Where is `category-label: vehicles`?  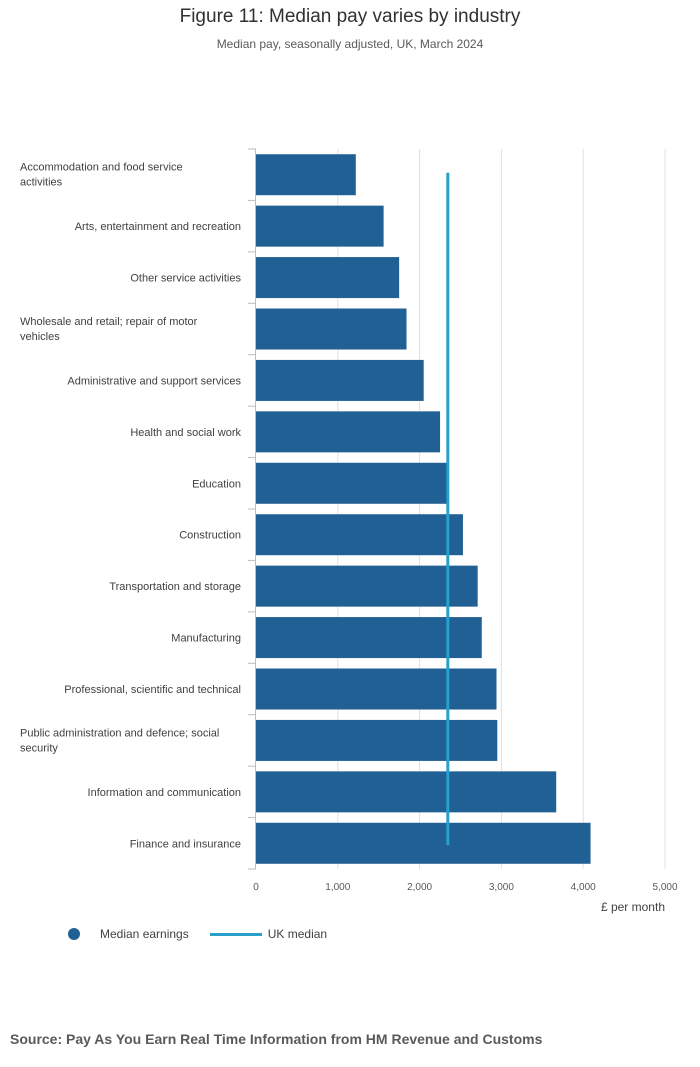 category-label: vehicles is located at coordinates (40, 337).